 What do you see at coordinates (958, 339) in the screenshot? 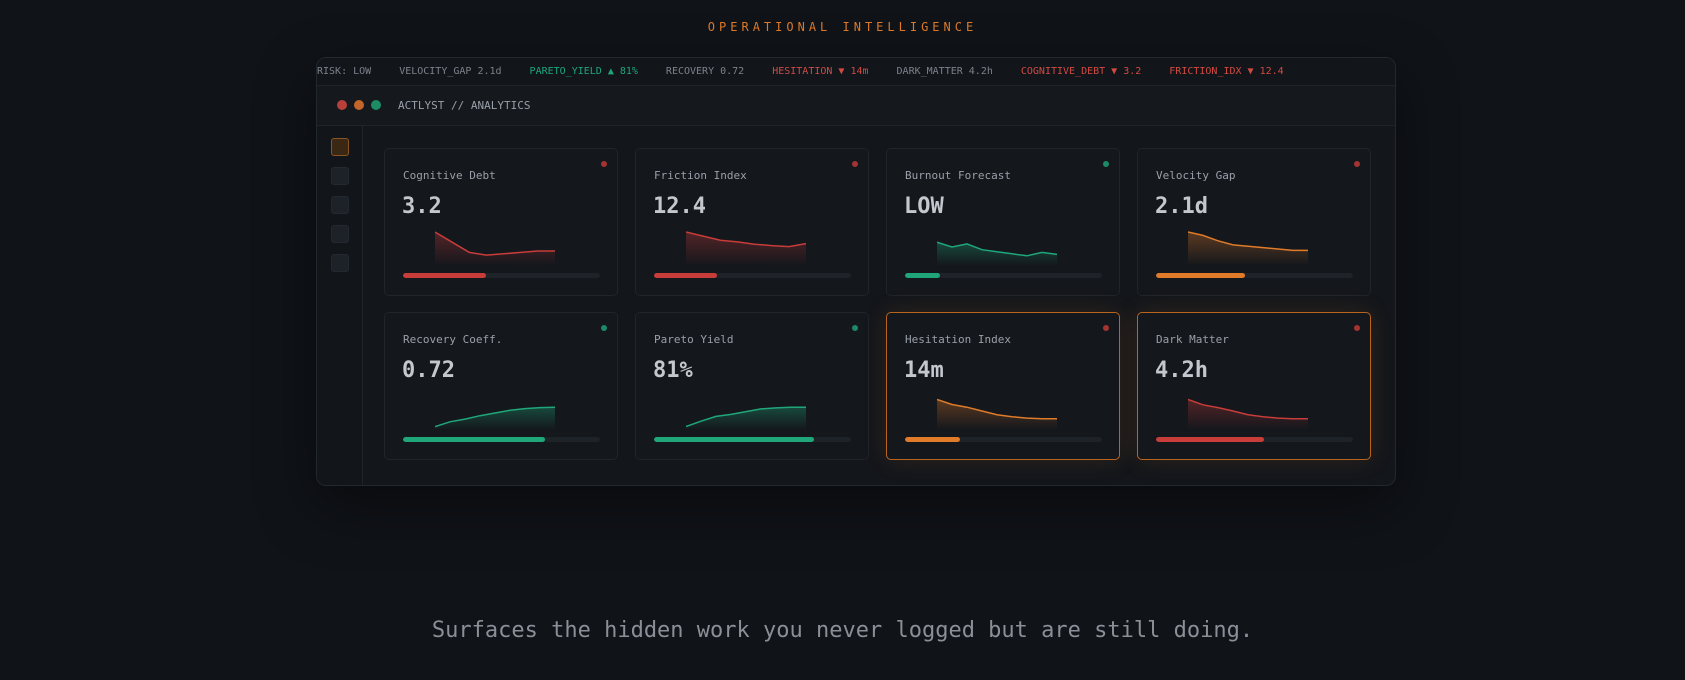
I see `metric-label: Hesitation Index` at bounding box center [958, 339].